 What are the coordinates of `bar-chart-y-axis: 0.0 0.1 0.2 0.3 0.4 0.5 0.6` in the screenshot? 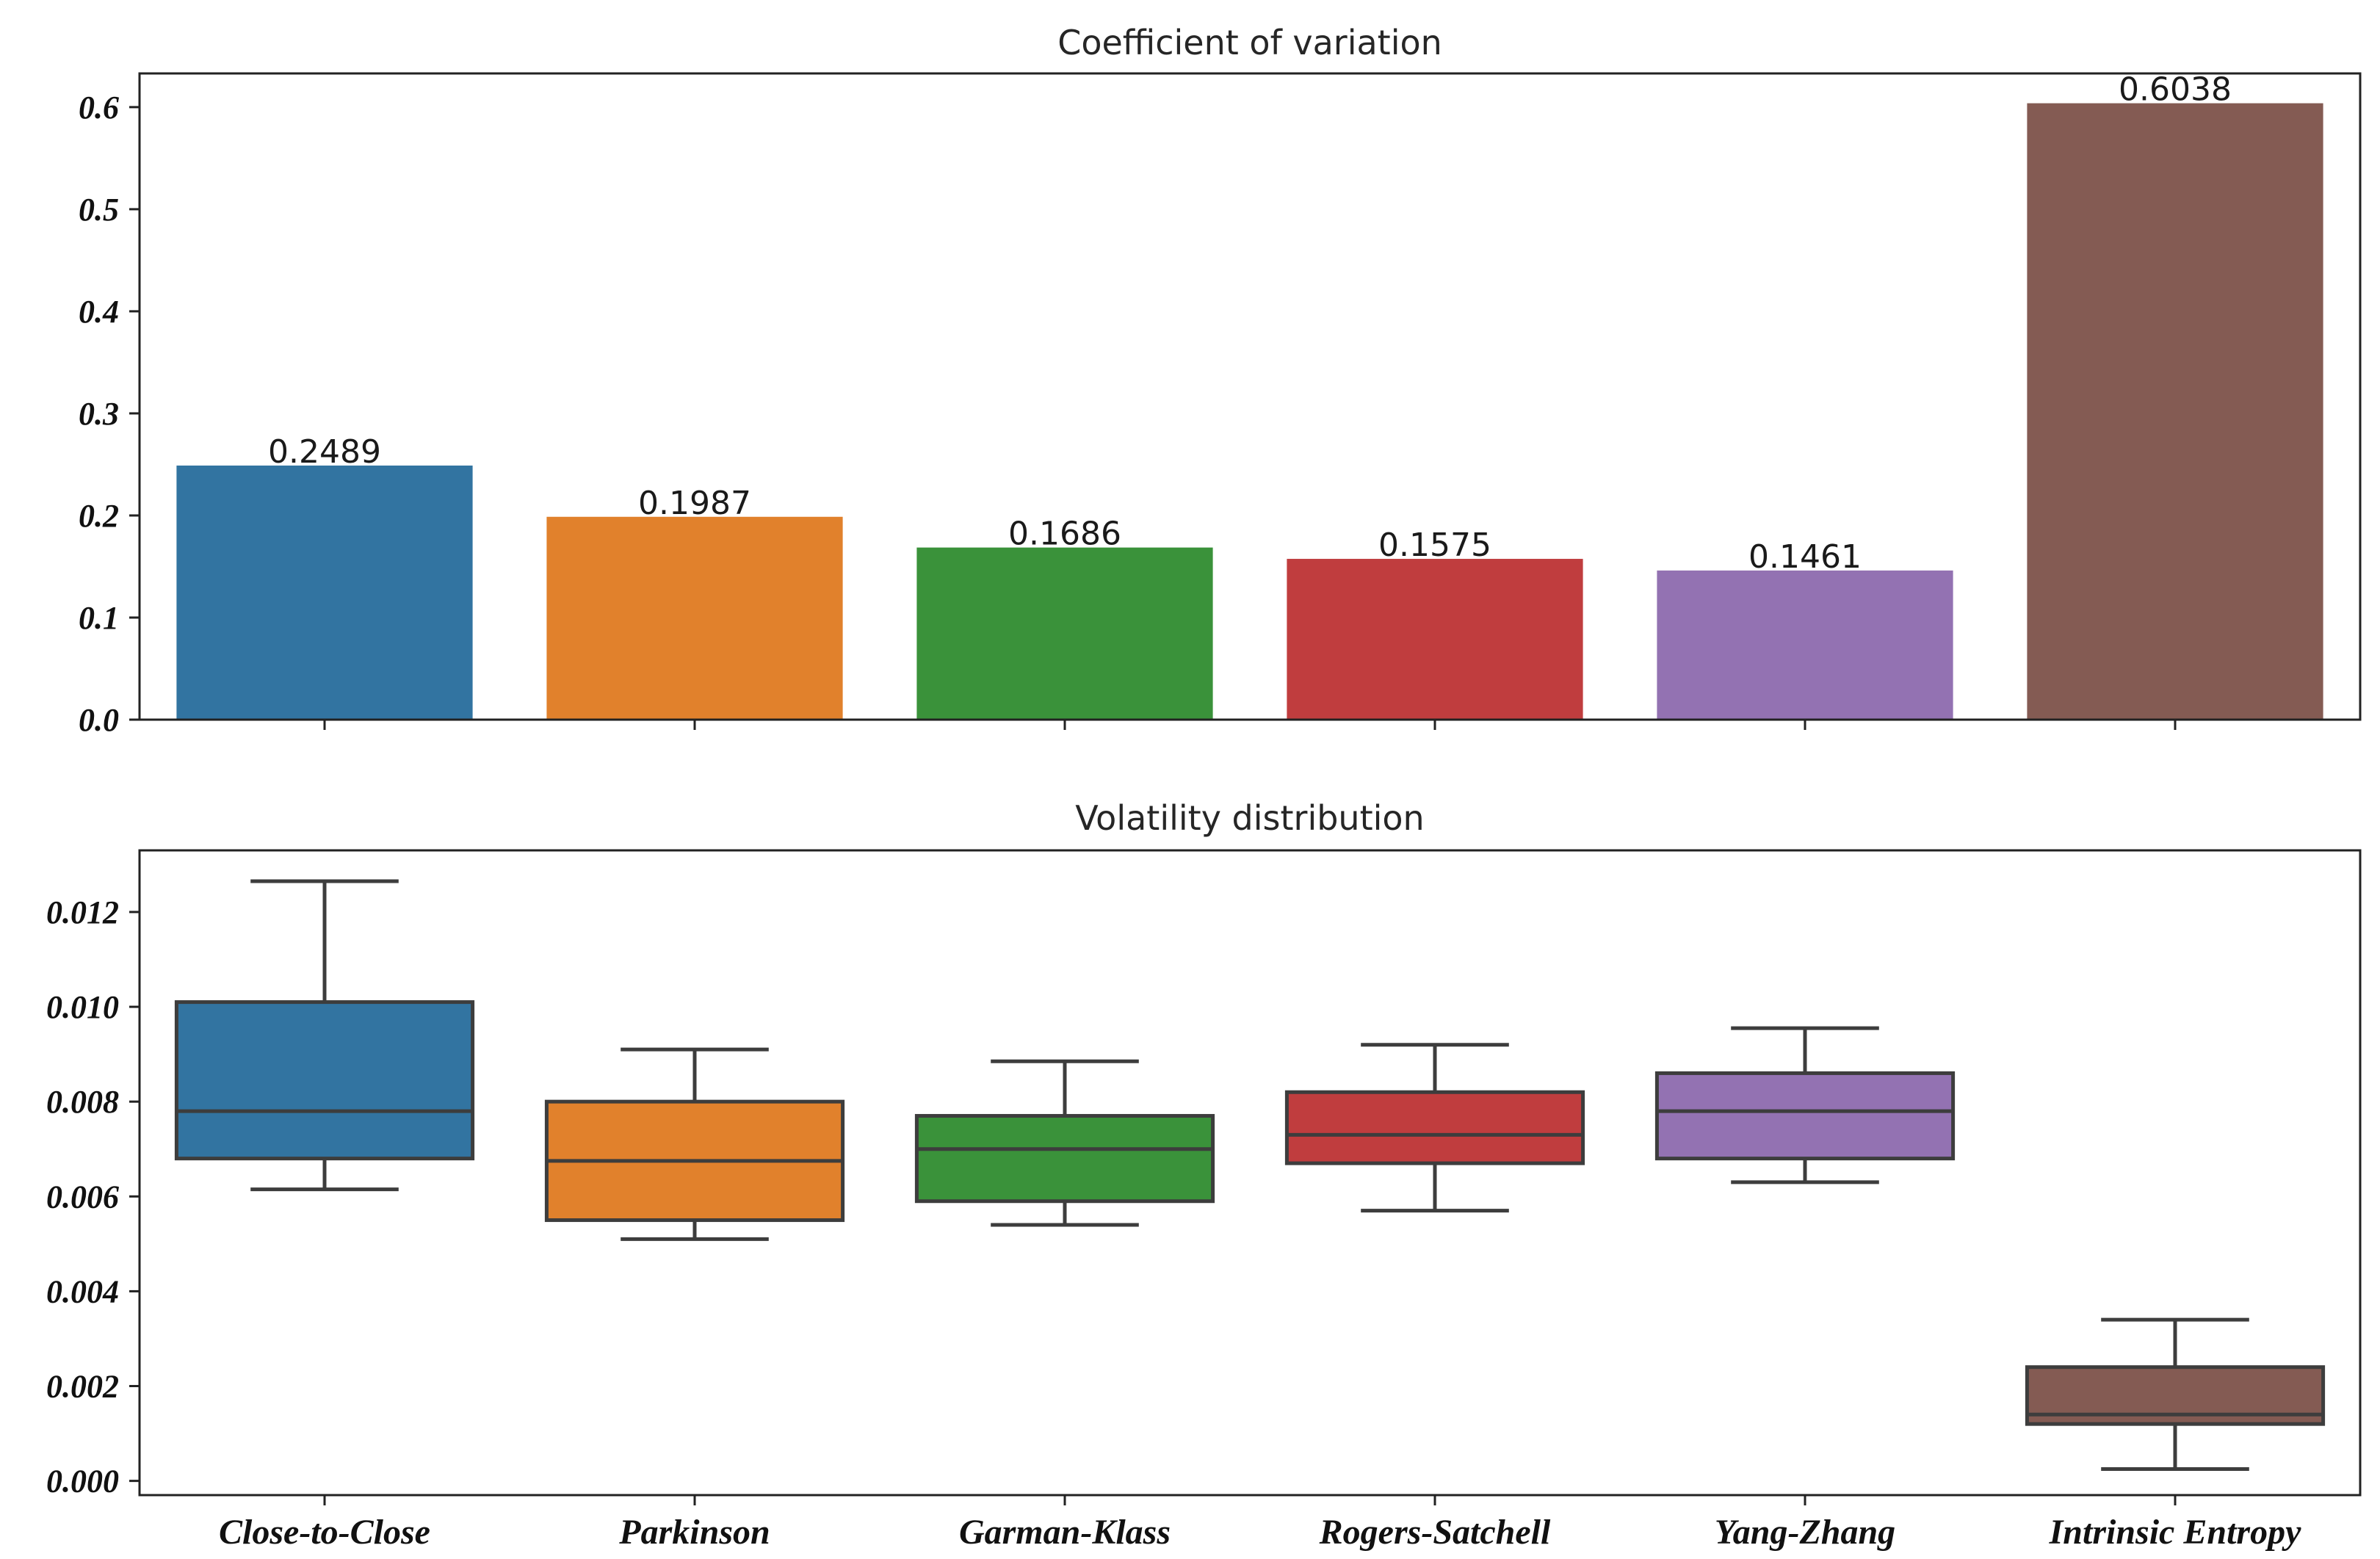 It's located at (109, 414).